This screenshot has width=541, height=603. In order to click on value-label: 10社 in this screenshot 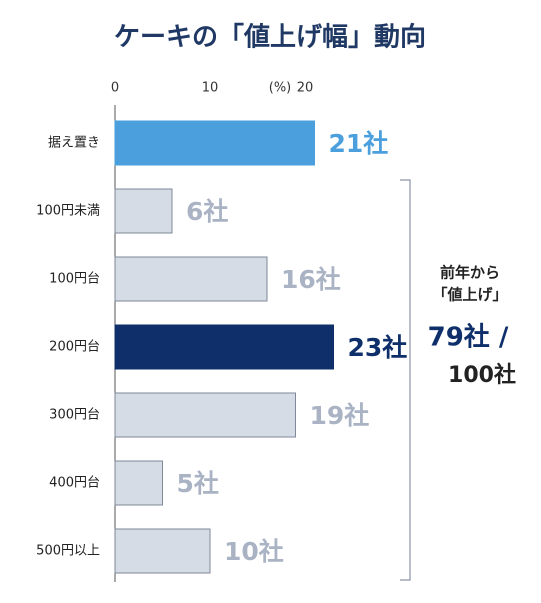, I will do `click(254, 551)`.